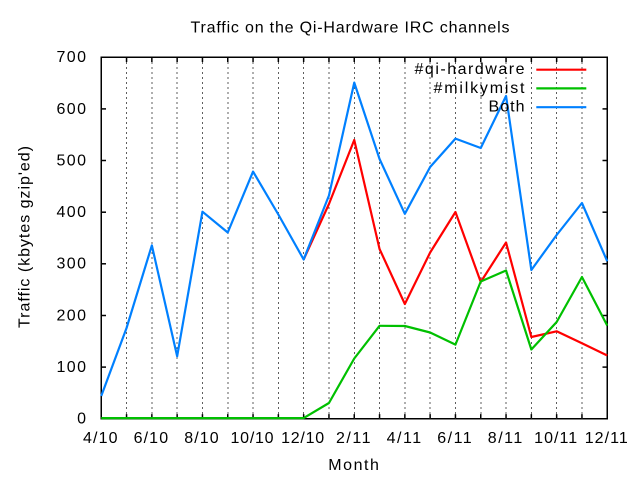 The width and height of the screenshot is (640, 480). Describe the element at coordinates (404, 438) in the screenshot. I see `svg-text: 4/11` at that location.